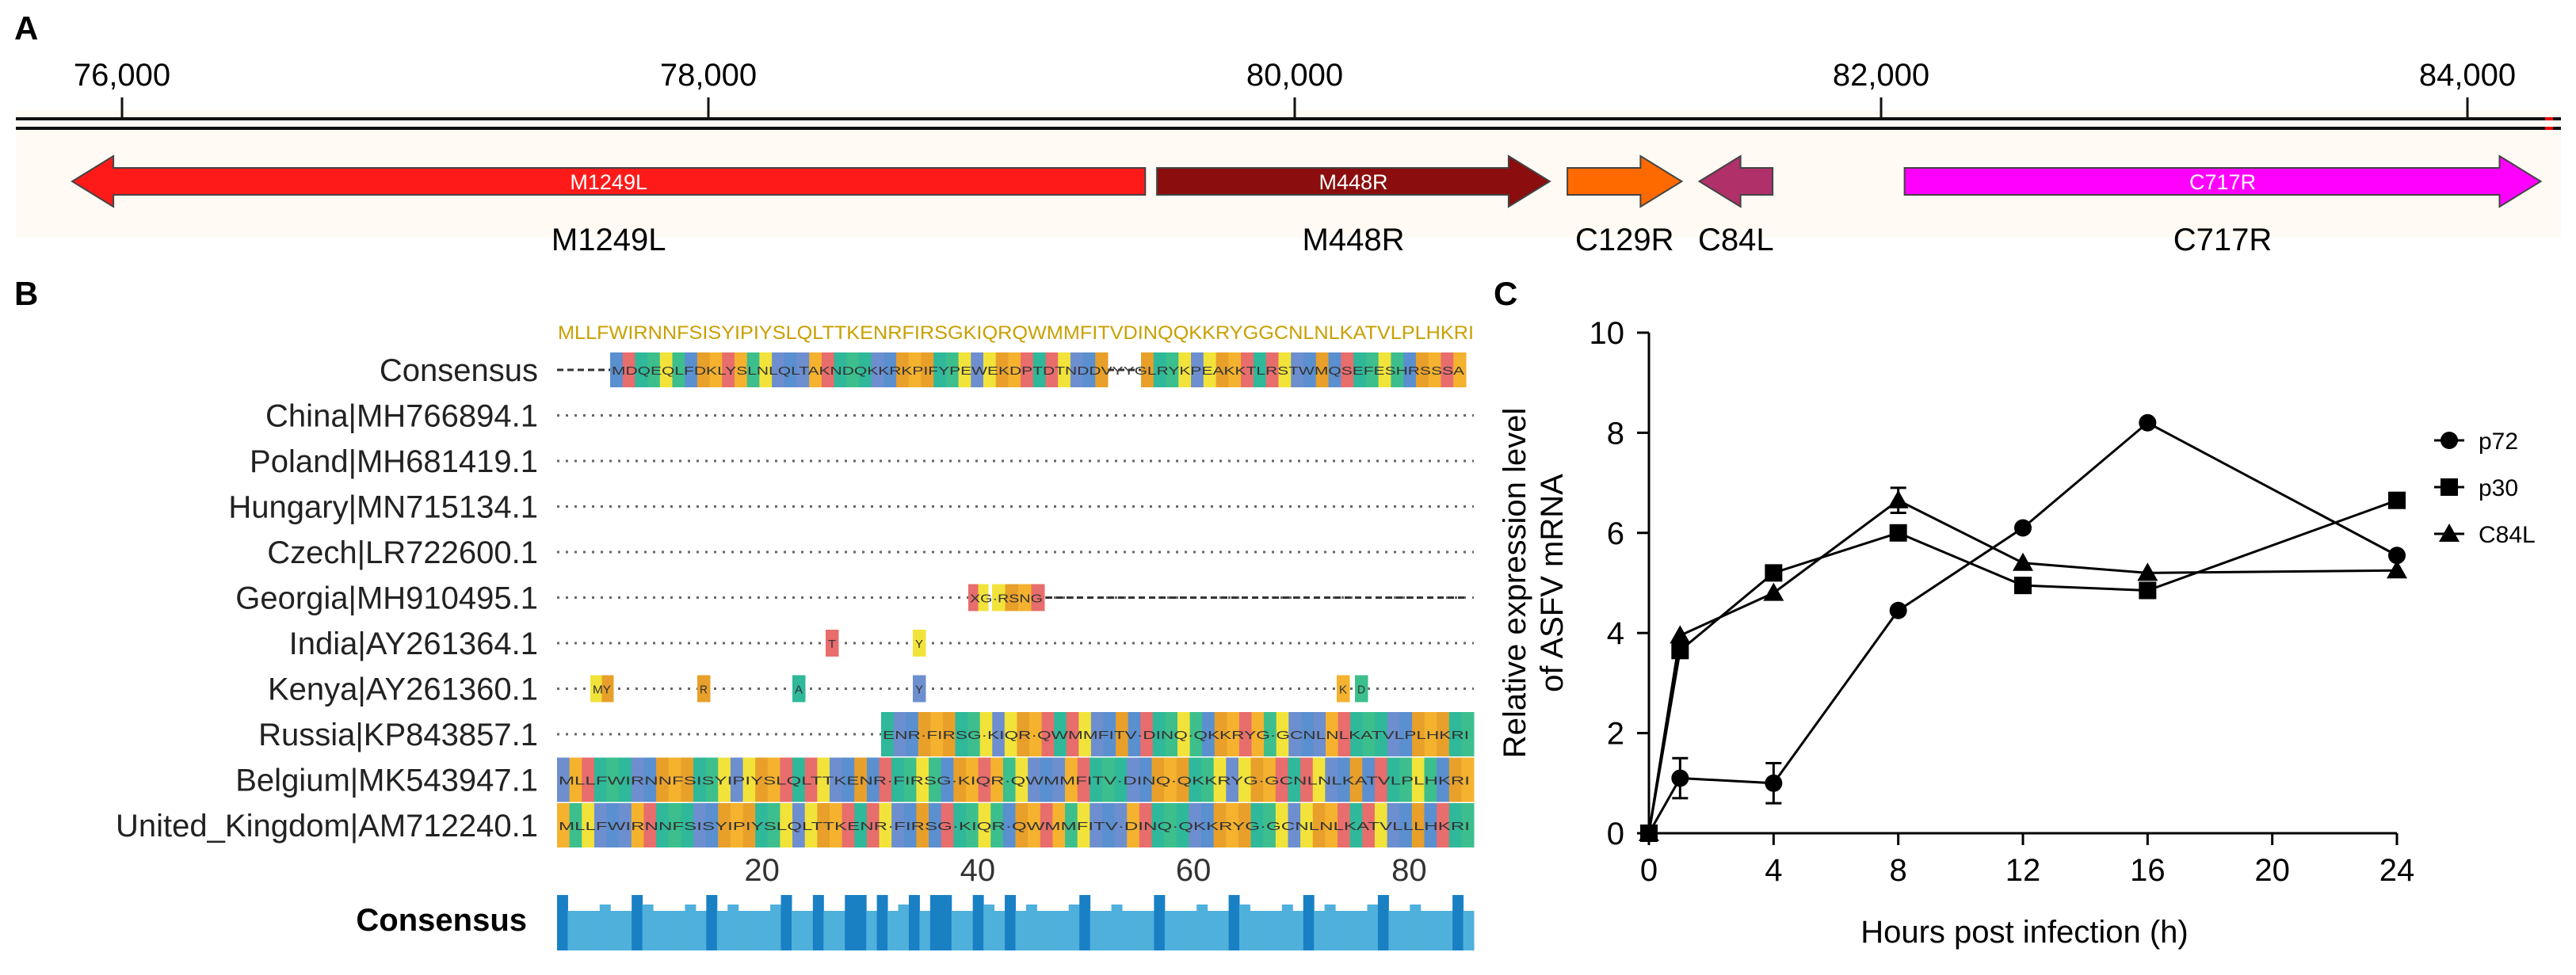 The image size is (2576, 975). I want to click on sequence-label: Georgia|MH910495.1, so click(386, 598).